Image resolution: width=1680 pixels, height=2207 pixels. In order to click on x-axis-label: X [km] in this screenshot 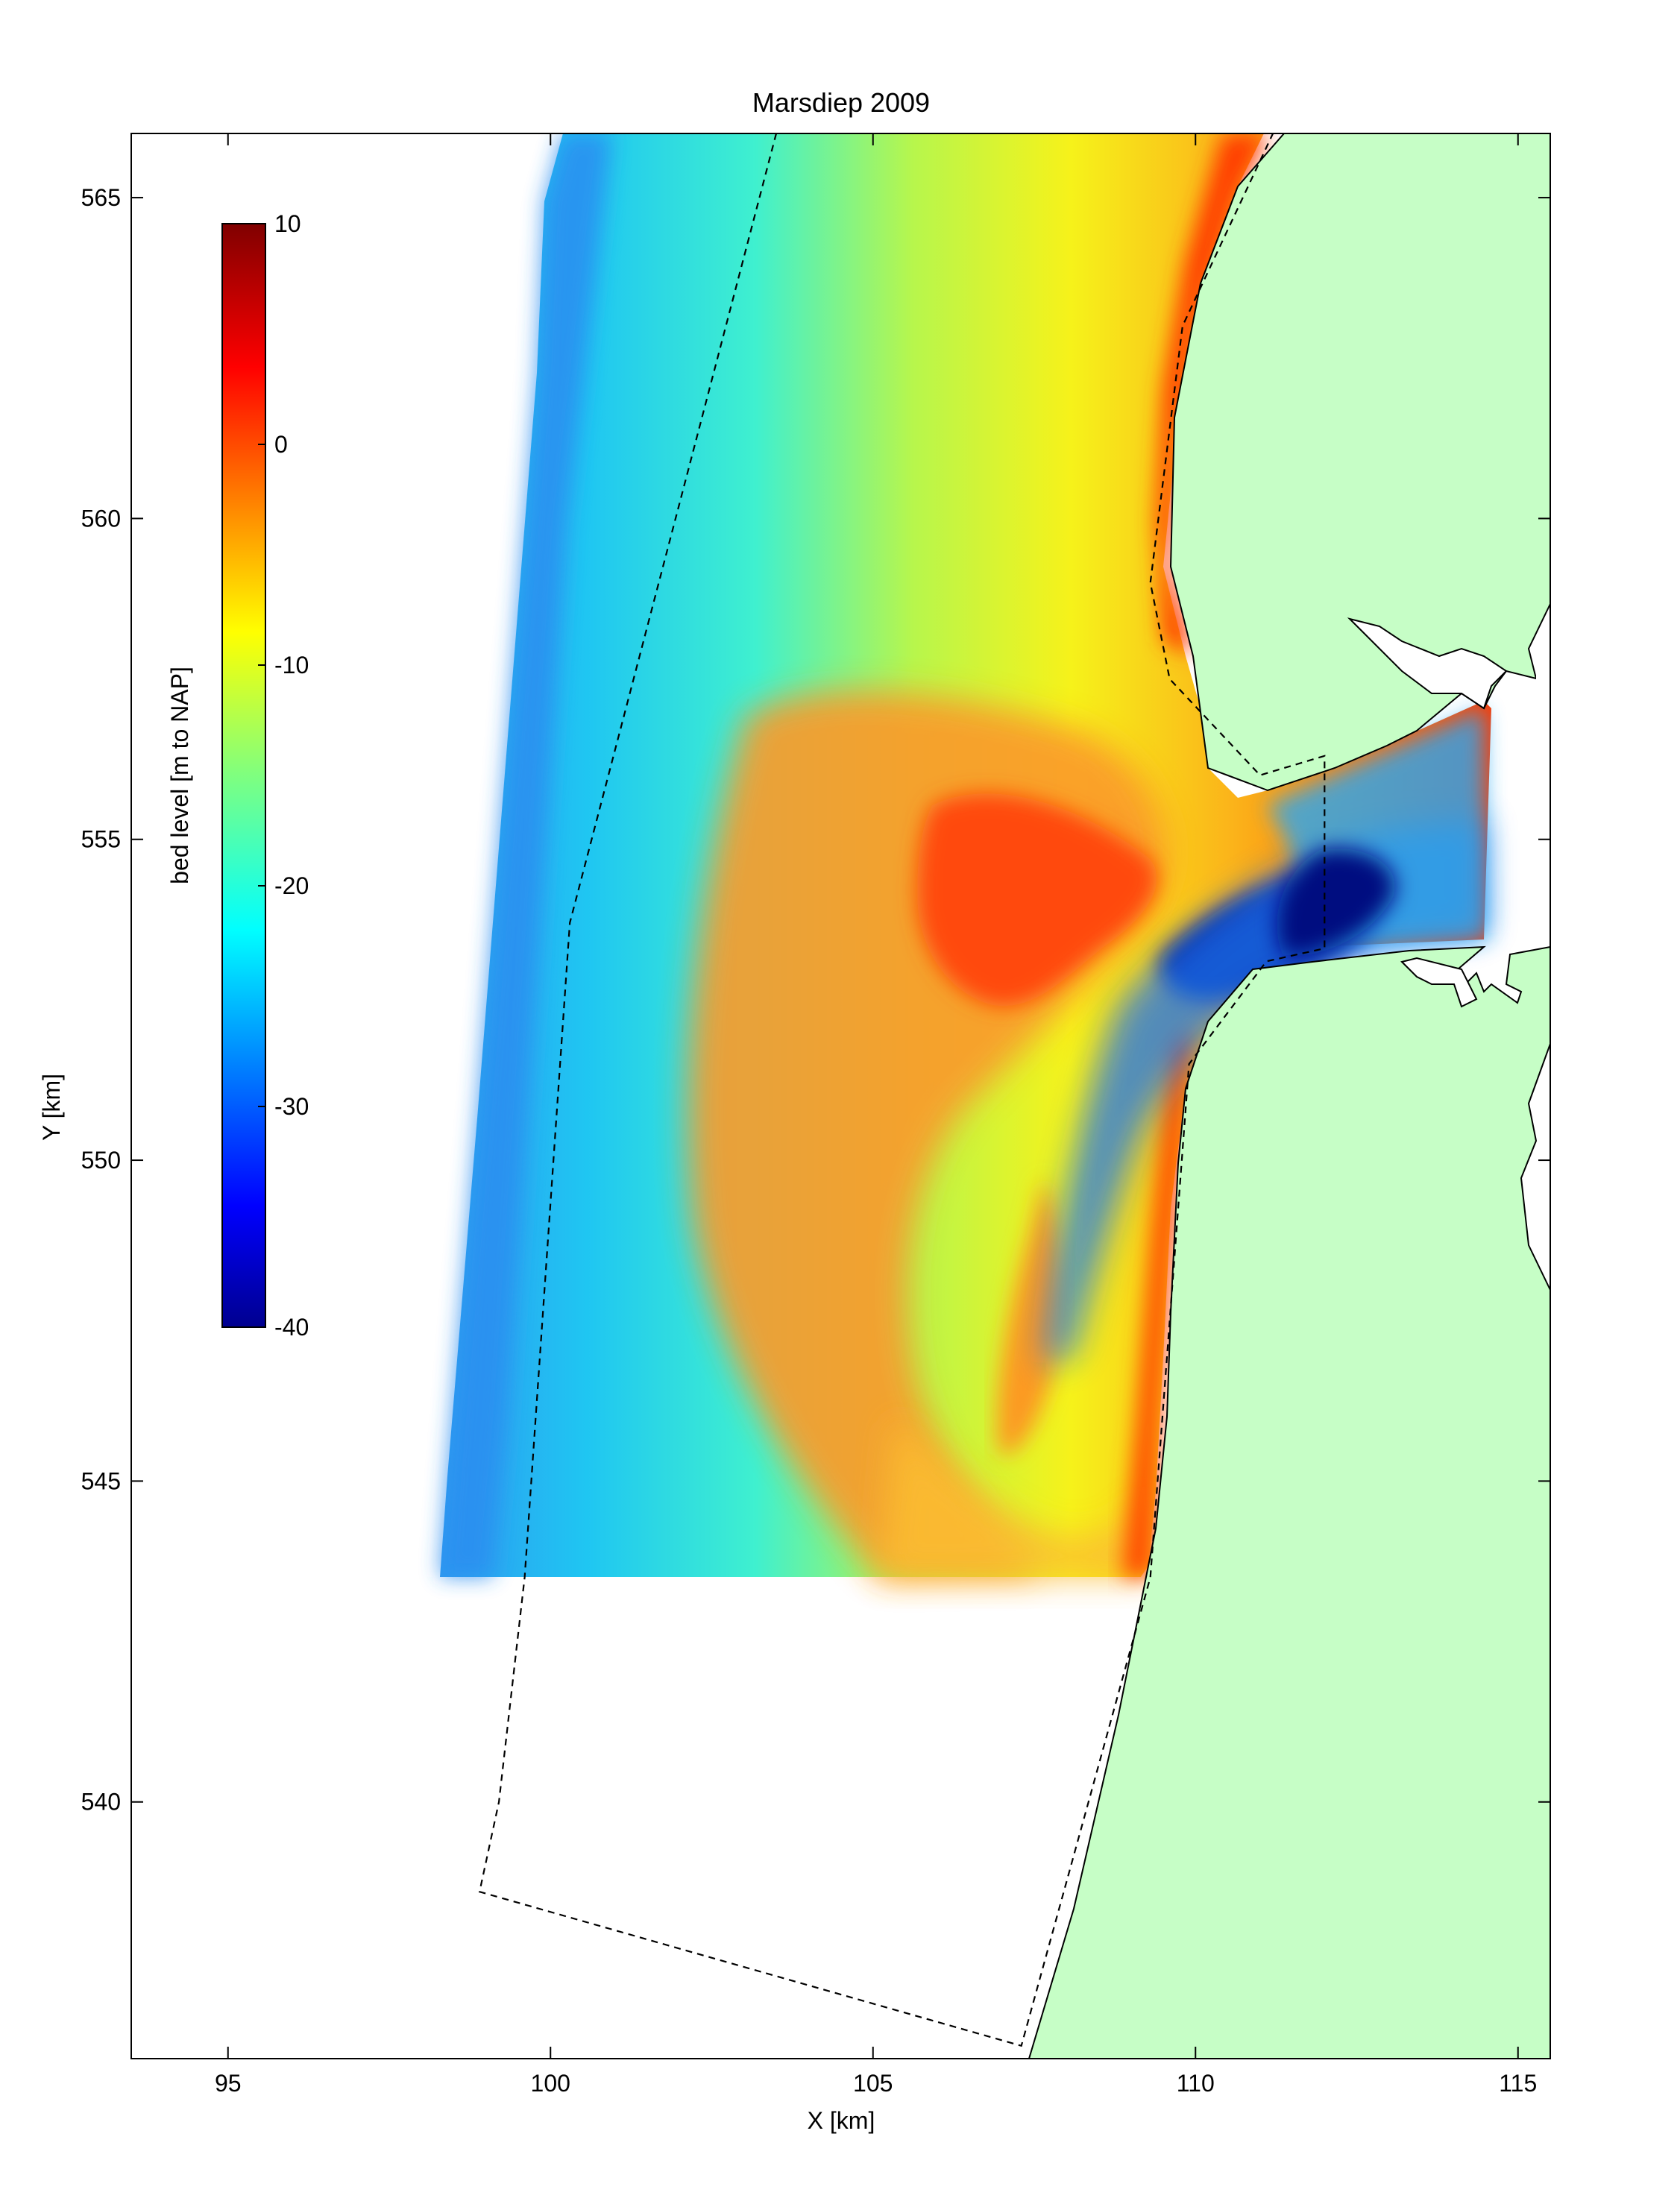, I will do `click(841, 2120)`.